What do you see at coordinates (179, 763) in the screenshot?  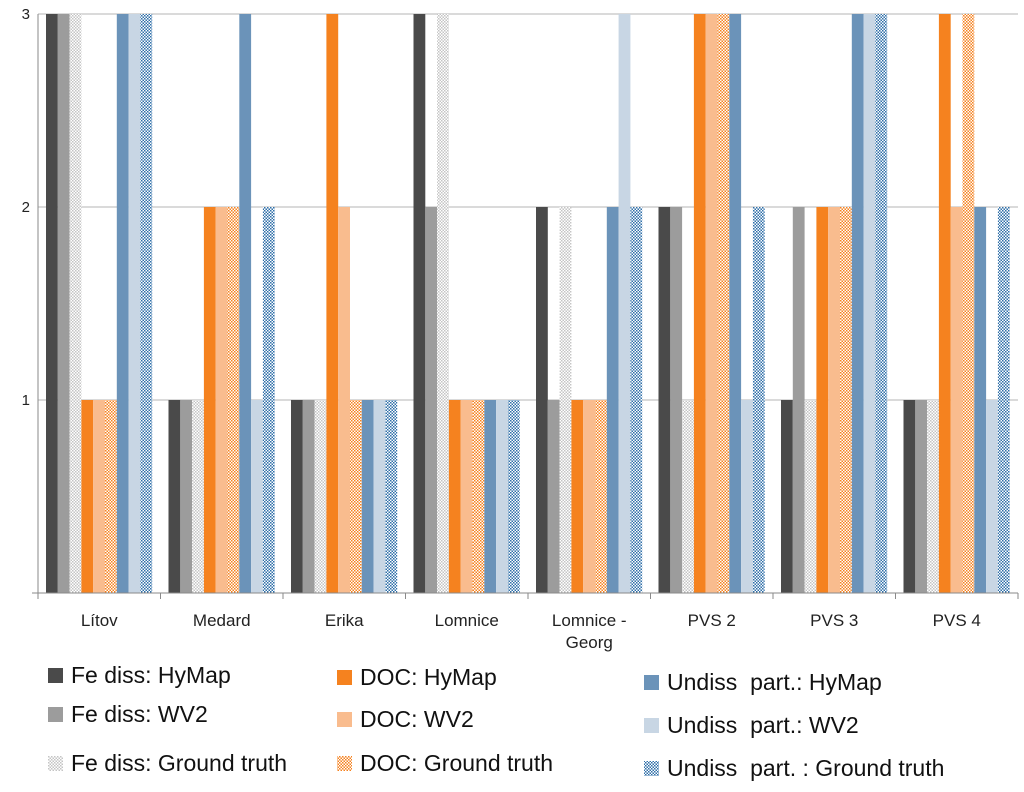 I see `legend-label: Fe diss: Ground truth` at bounding box center [179, 763].